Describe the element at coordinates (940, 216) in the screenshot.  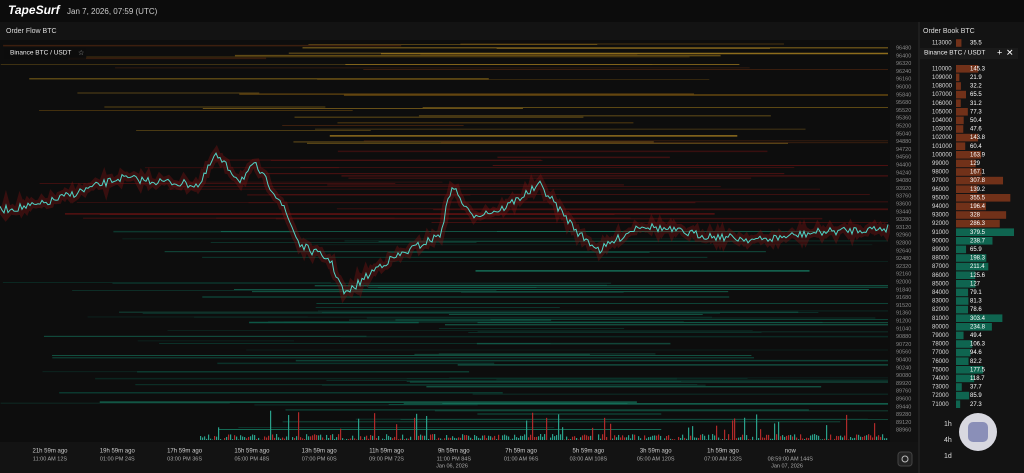
I see `book-price: 93000` at that location.